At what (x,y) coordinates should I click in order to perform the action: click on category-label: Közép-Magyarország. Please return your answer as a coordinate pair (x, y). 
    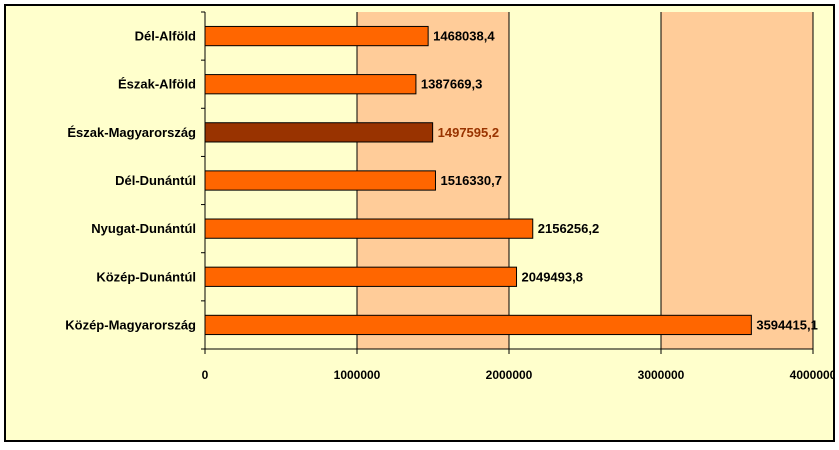
    Looking at the image, I should click on (130, 324).